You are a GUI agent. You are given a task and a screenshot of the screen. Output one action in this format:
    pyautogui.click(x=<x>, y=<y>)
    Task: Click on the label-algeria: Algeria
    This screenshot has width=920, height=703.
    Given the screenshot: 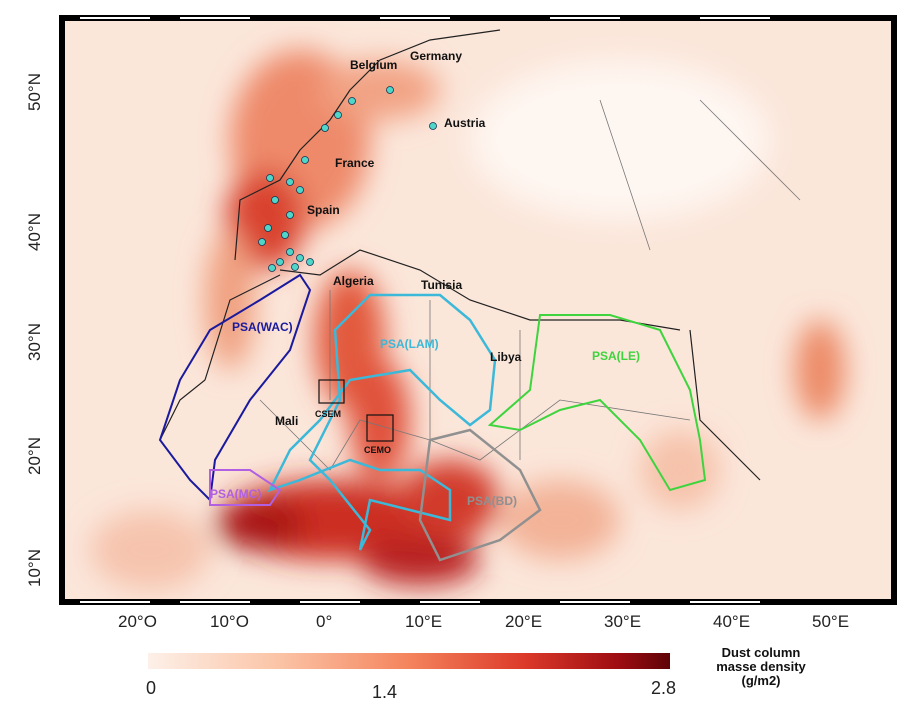 What is the action you would take?
    pyautogui.click(x=353, y=281)
    